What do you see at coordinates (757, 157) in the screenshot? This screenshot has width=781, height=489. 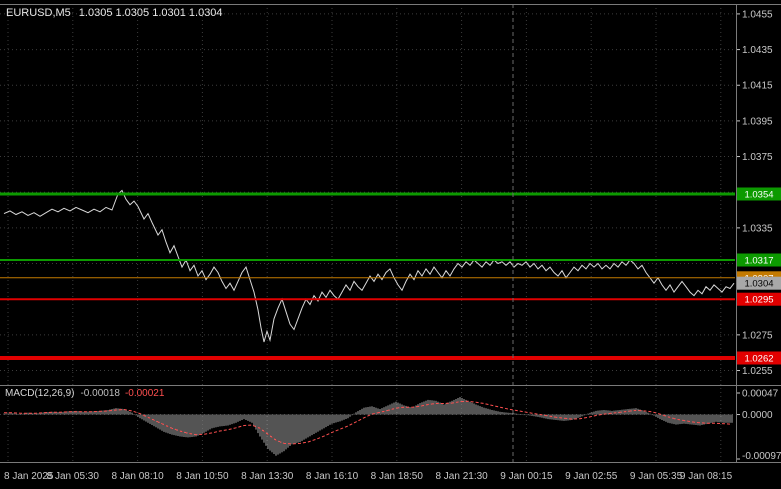 I see `price-tick-1.0375: 1.0375` at bounding box center [757, 157].